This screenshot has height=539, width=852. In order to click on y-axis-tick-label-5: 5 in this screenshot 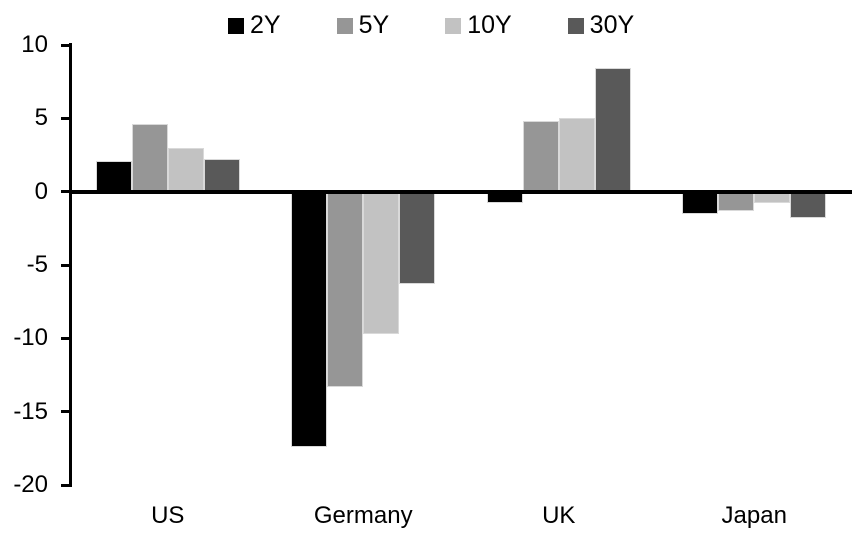, I will do `click(41, 118)`.